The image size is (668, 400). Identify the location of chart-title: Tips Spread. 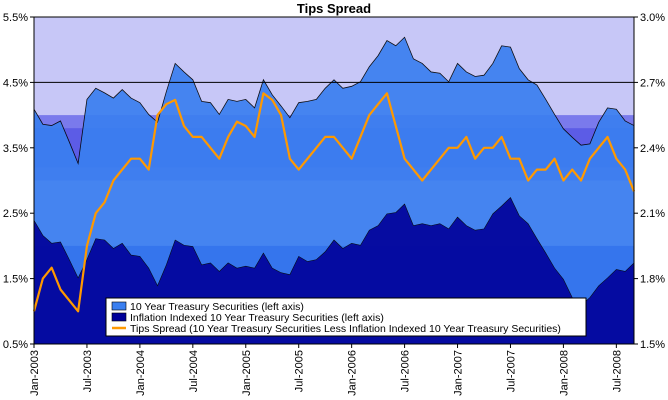
(334, 8).